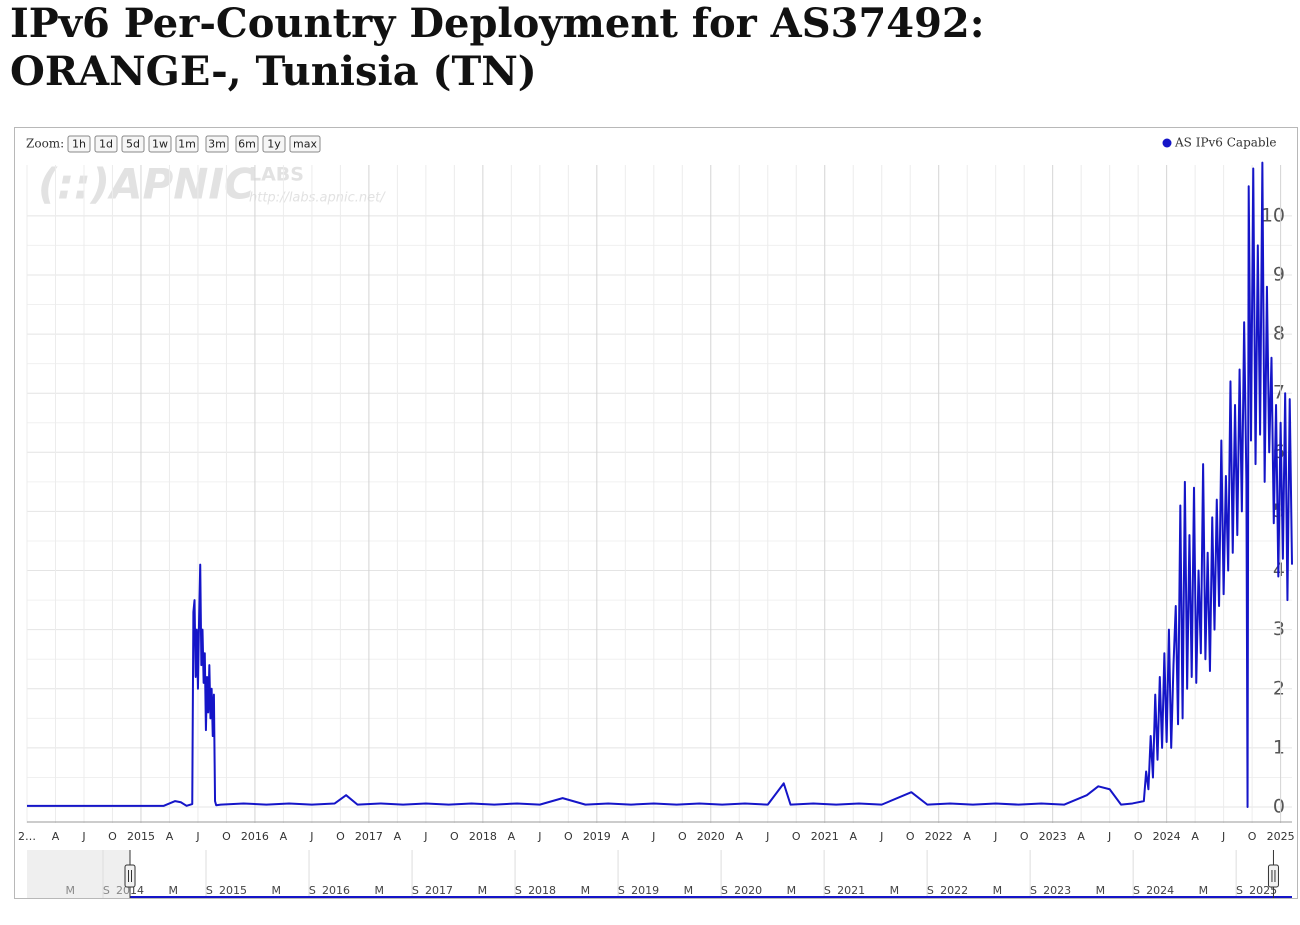 This screenshot has height=925, width=1300. Describe the element at coordinates (711, 836) in the screenshot. I see `x-tick-label: 2020` at that location.